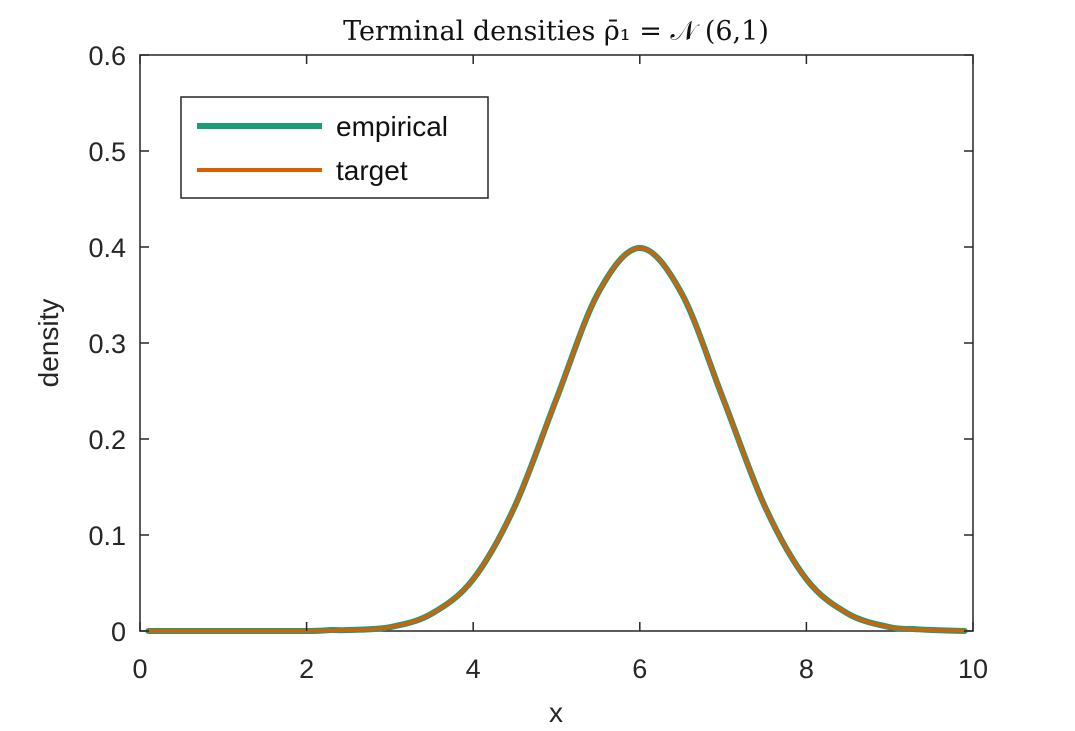 Image resolution: width=1075 pixels, height=731 pixels. I want to click on x-tick-label: 10, so click(973, 669).